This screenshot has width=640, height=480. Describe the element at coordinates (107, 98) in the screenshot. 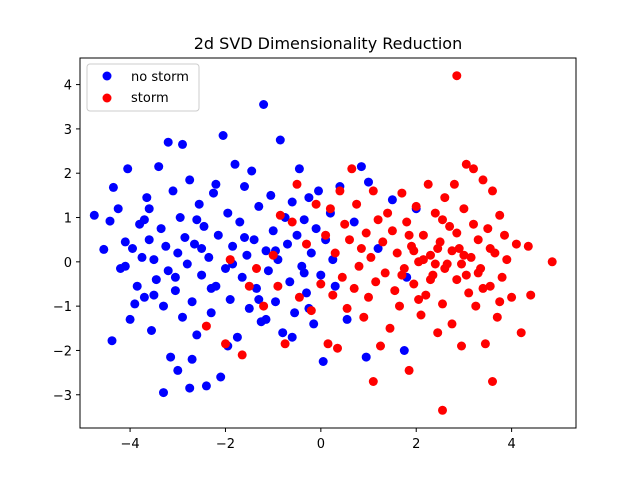

I see `legend-marker-storm` at that location.